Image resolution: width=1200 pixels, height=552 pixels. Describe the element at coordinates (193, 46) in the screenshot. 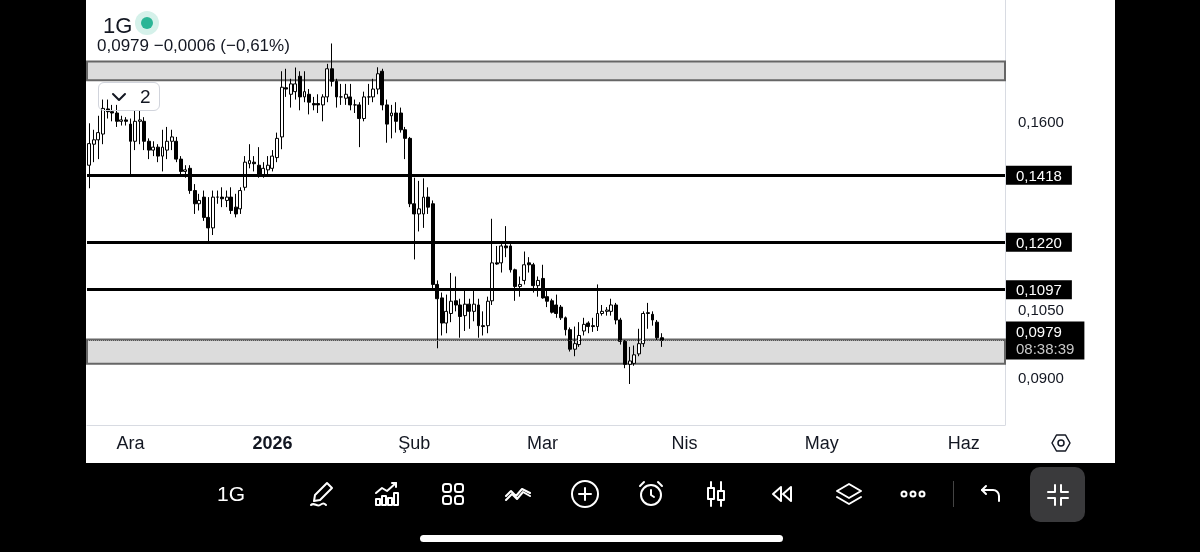

I see `annotation: 0,0979 −0,0006 (−0,61%)` at that location.